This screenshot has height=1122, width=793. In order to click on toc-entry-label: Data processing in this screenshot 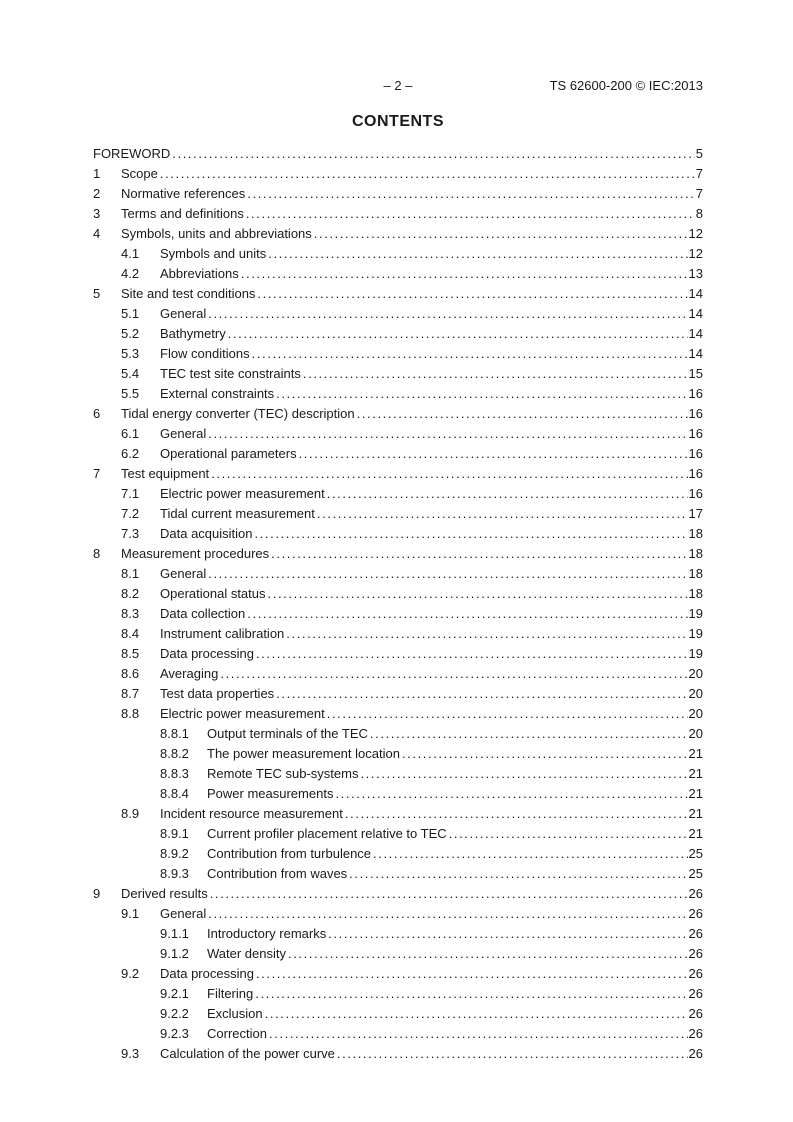, I will do `click(207, 973)`.